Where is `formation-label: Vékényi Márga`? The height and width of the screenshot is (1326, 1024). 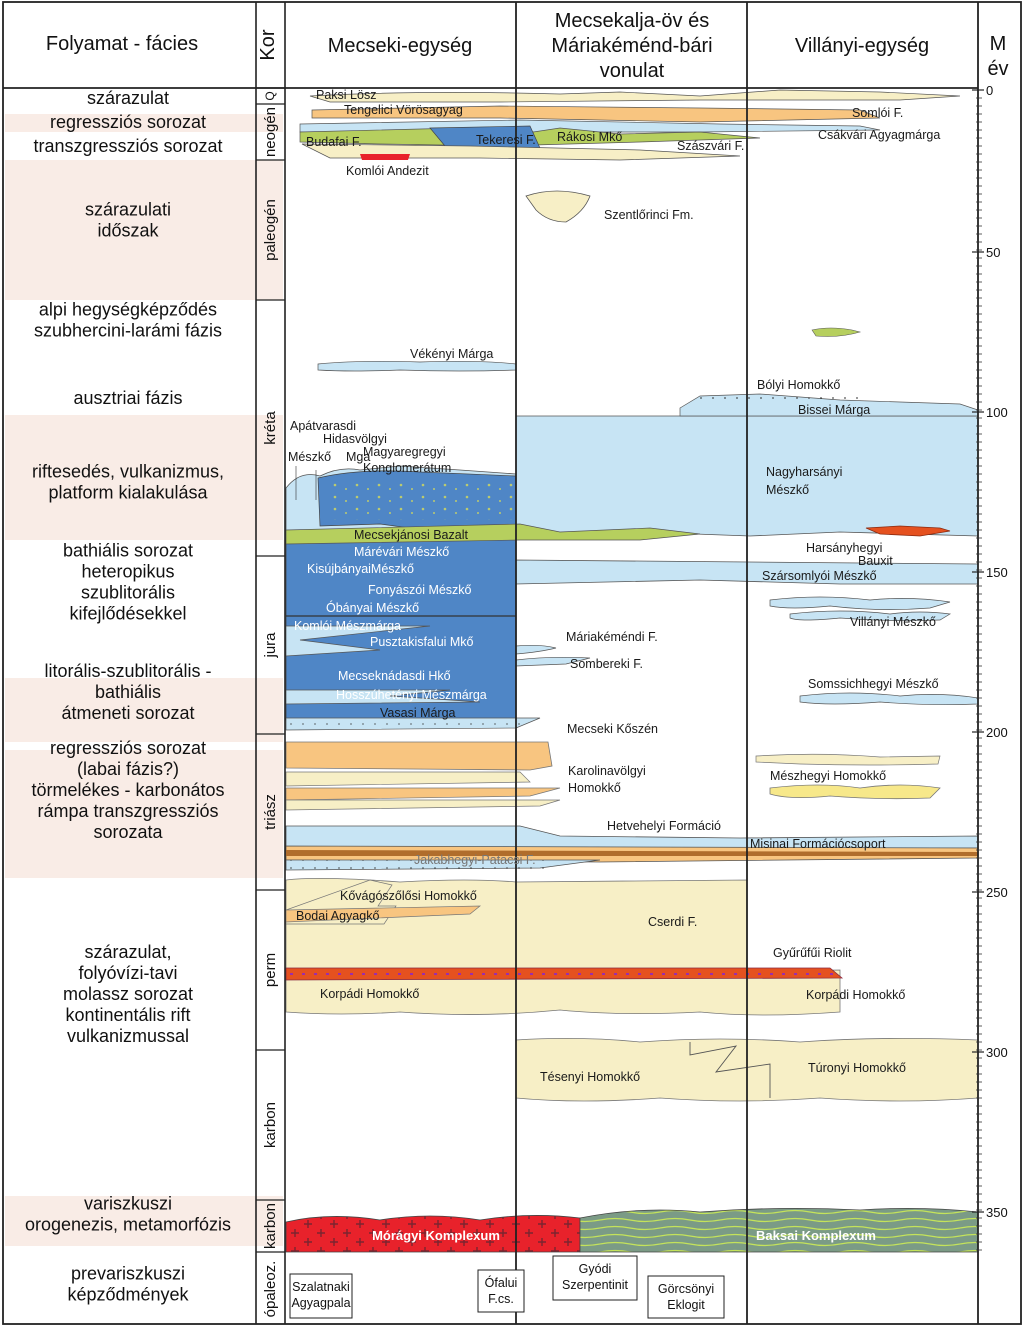
formation-label: Vékényi Márga is located at coordinates (451, 354).